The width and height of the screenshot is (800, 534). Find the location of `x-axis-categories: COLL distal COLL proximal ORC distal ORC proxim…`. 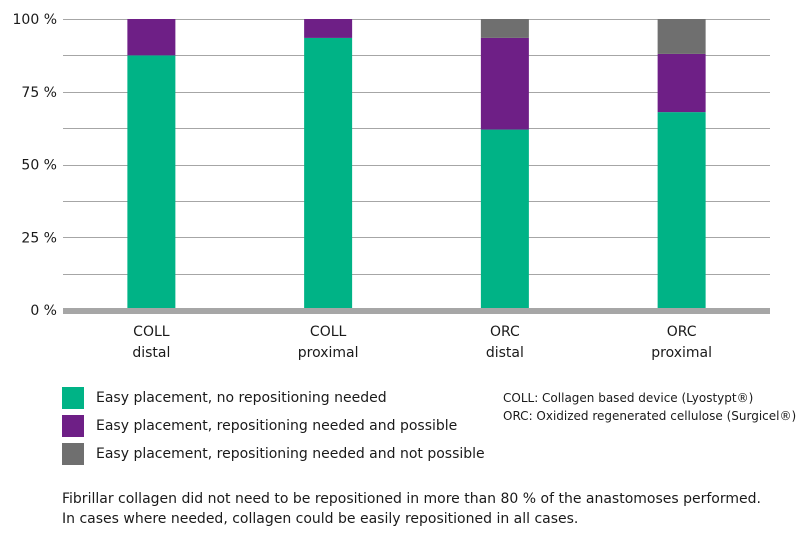

x-axis-categories: COLL distal COLL proximal ORC distal ORC proxim… is located at coordinates (422, 342).